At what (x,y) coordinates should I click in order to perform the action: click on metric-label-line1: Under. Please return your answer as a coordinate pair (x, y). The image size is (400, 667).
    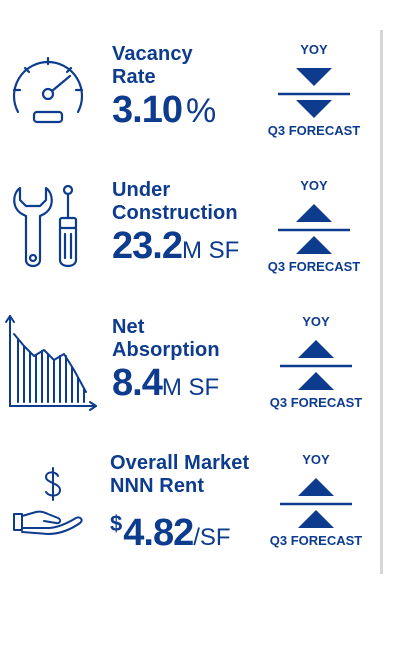
    Looking at the image, I should click on (141, 190).